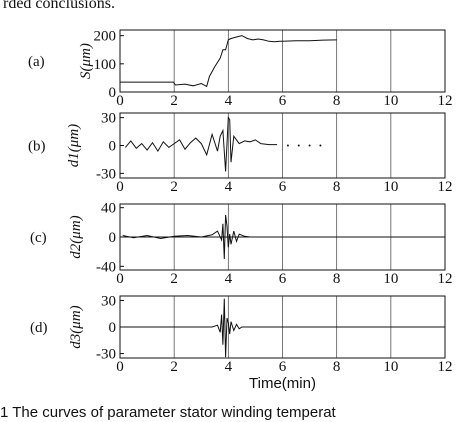 This screenshot has width=474, height=422. I want to click on panel-label: (d), so click(39, 328).